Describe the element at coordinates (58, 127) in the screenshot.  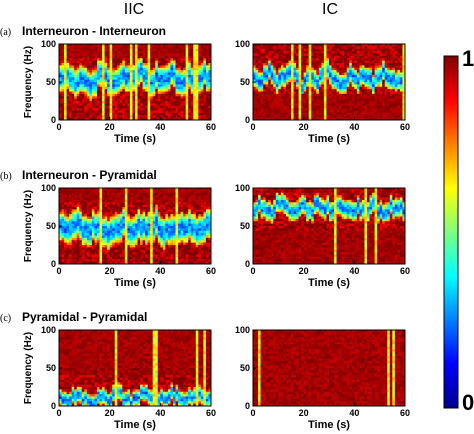
I see `x-tick-label: 0` at that location.